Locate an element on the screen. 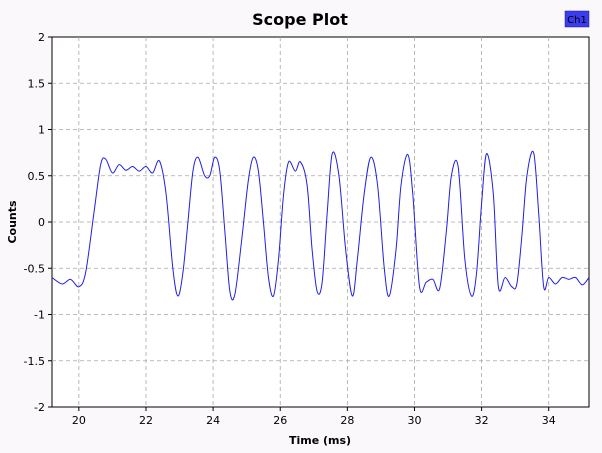 This screenshot has height=453, width=602. y-tick-label: 0.5 is located at coordinates (37, 176).